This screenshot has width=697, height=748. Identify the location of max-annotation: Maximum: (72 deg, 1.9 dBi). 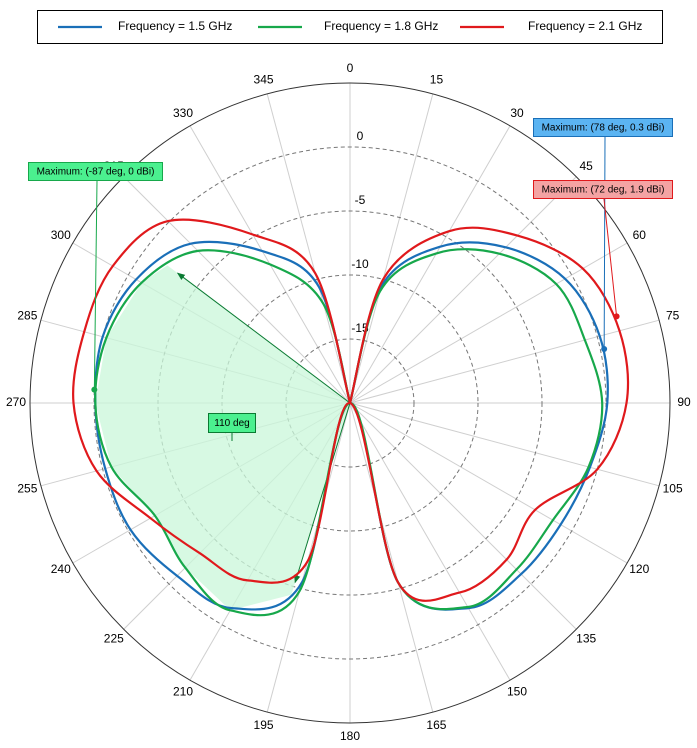
(603, 250).